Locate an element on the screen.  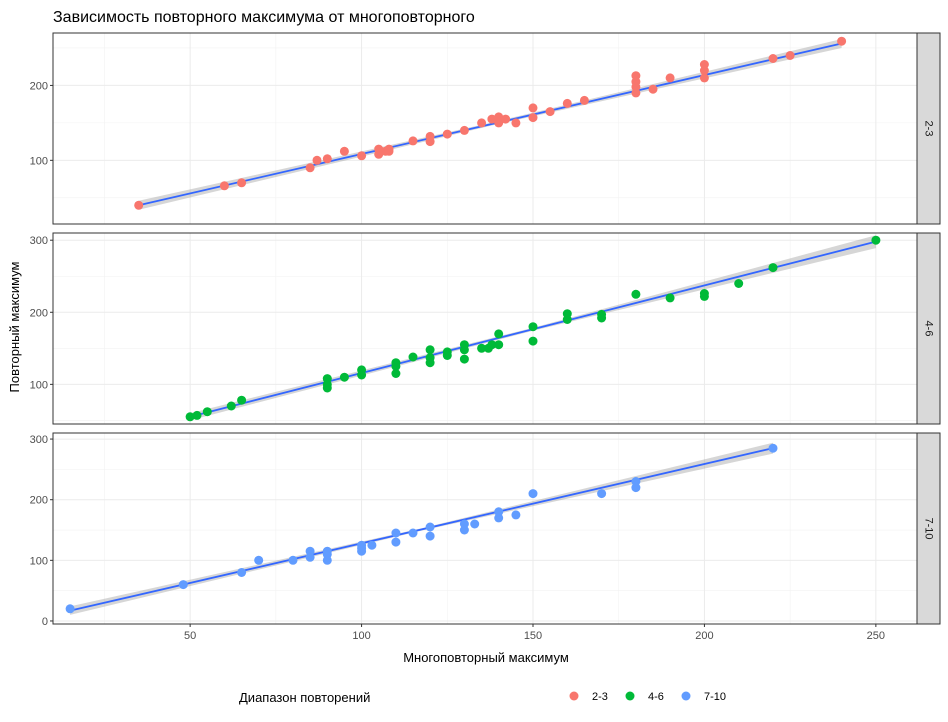
legend-label-4-6: 4-6 is located at coordinates (656, 697).